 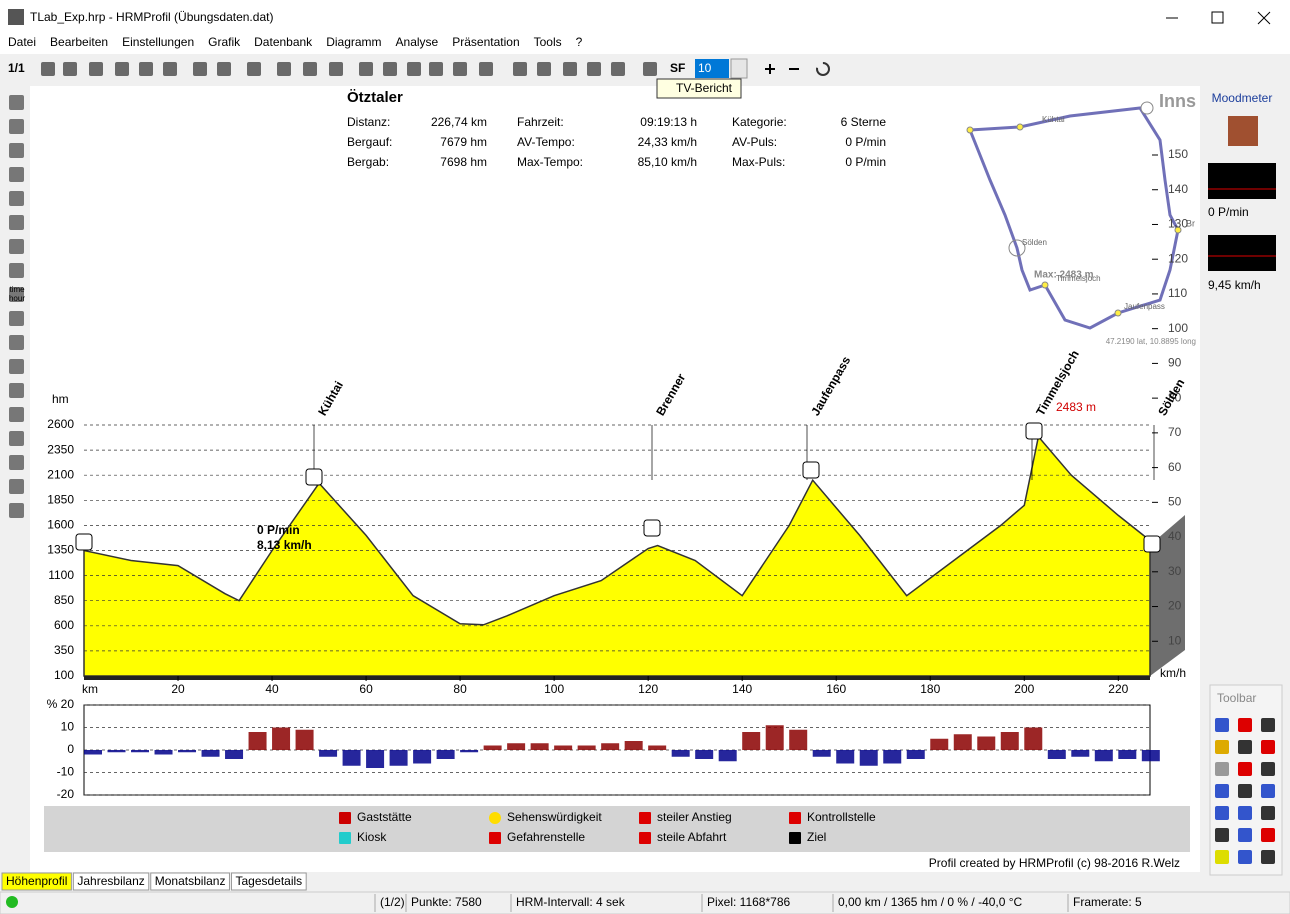 I want to click on menu-item: Grafik, so click(x=224, y=42).